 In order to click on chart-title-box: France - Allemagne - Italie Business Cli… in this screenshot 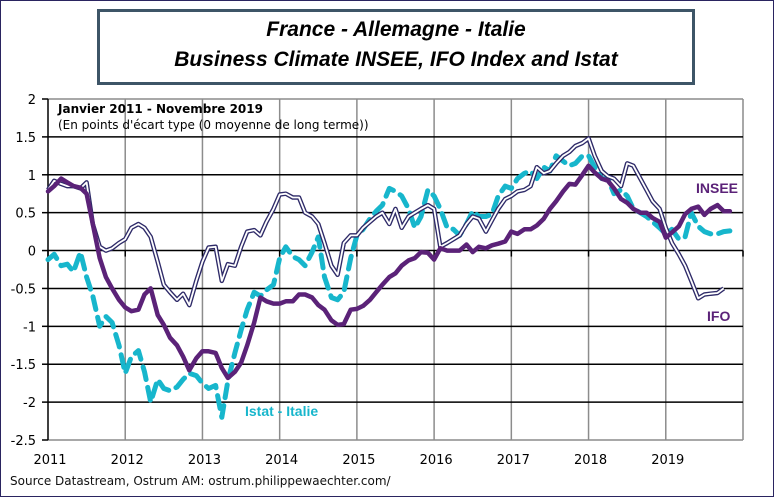, I will do `click(396, 47)`.